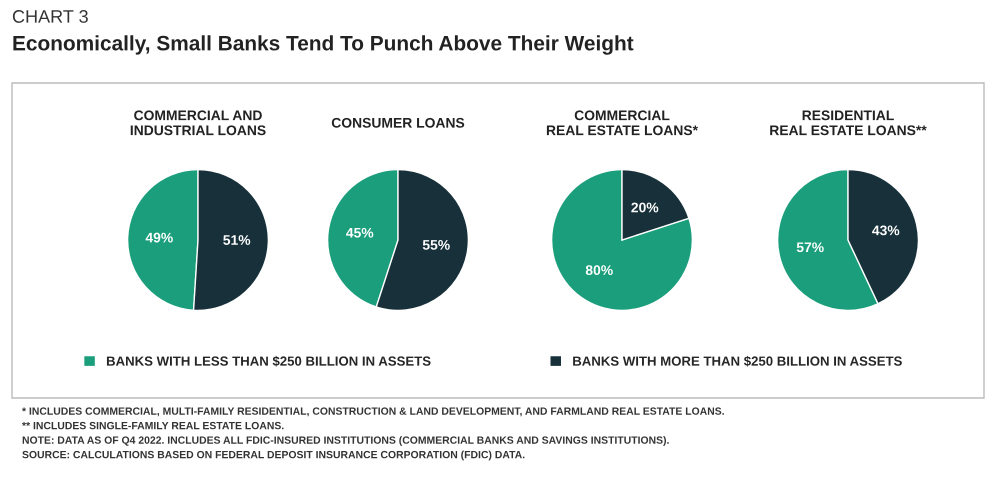 The height and width of the screenshot is (485, 986). I want to click on chart-title: COMMERCIAL REAL ESTATE LOANS*, so click(622, 123).